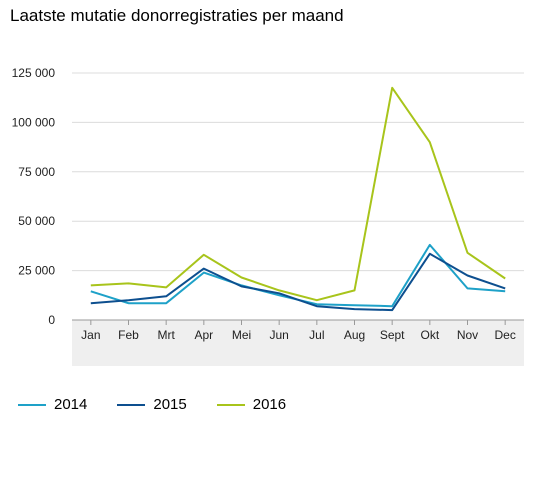  Describe the element at coordinates (90, 335) in the screenshot. I see `x-tick-label: Jan` at that location.